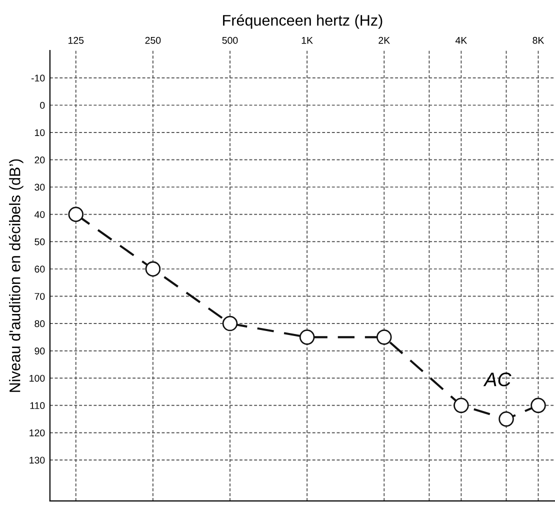 Image resolution: width=555 pixels, height=506 pixels. I want to click on x-tick-label: 250, so click(153, 40).